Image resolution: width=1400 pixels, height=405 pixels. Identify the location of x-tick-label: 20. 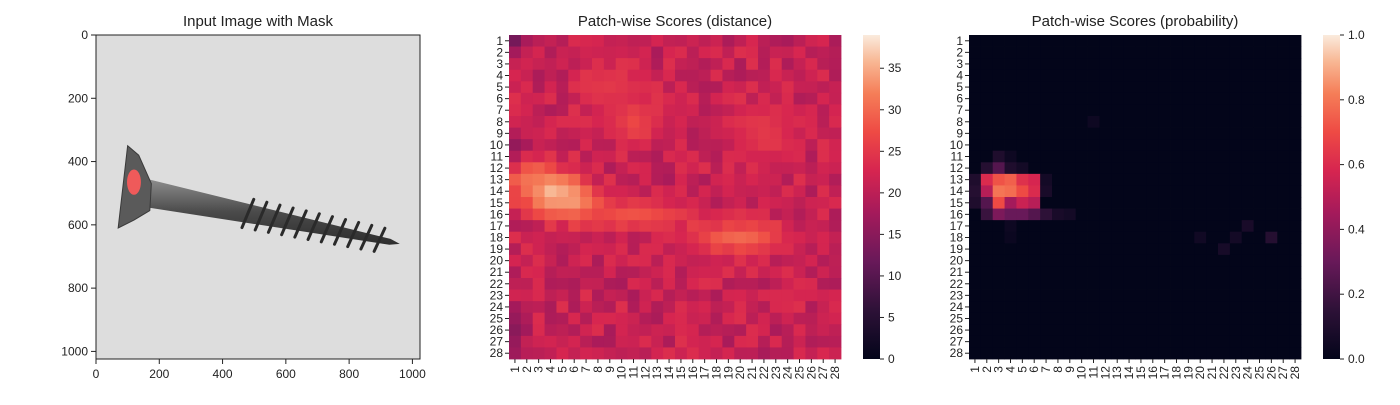
(740, 373).